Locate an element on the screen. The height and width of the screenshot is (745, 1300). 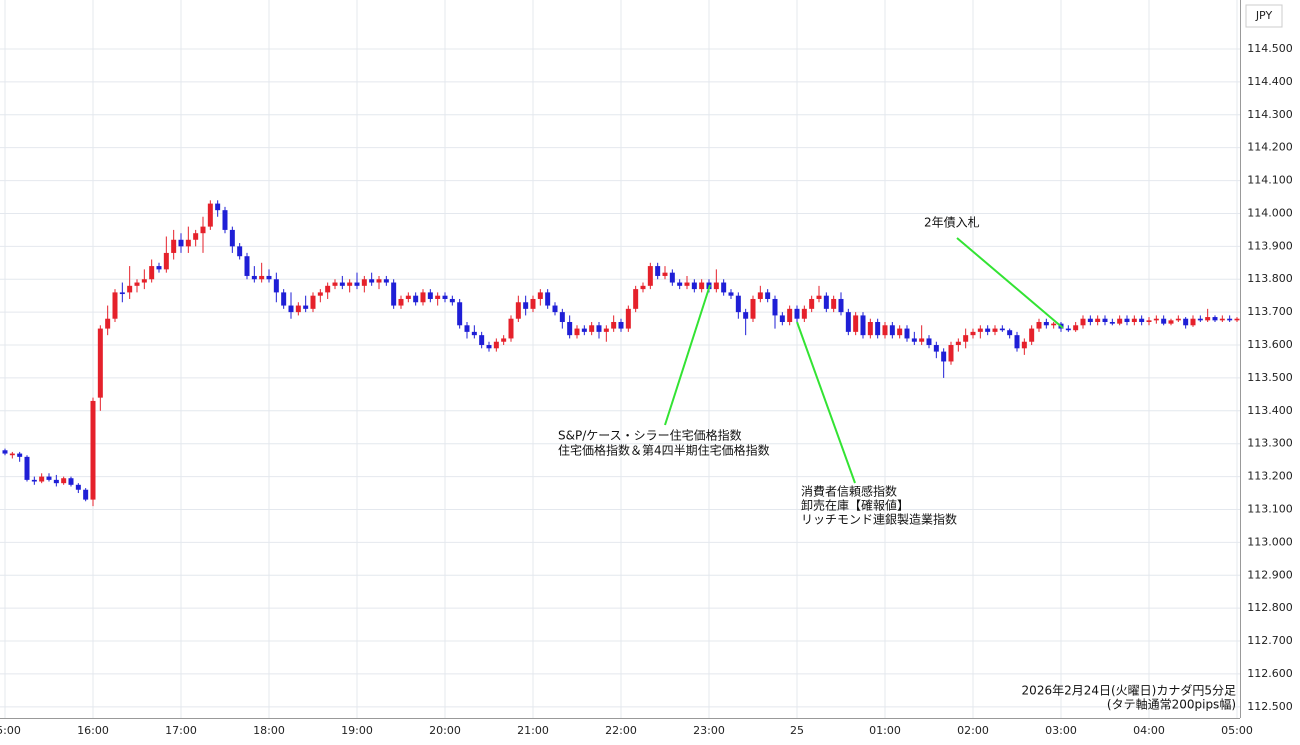
y-tick-label: 114.200 is located at coordinates (1270, 147).